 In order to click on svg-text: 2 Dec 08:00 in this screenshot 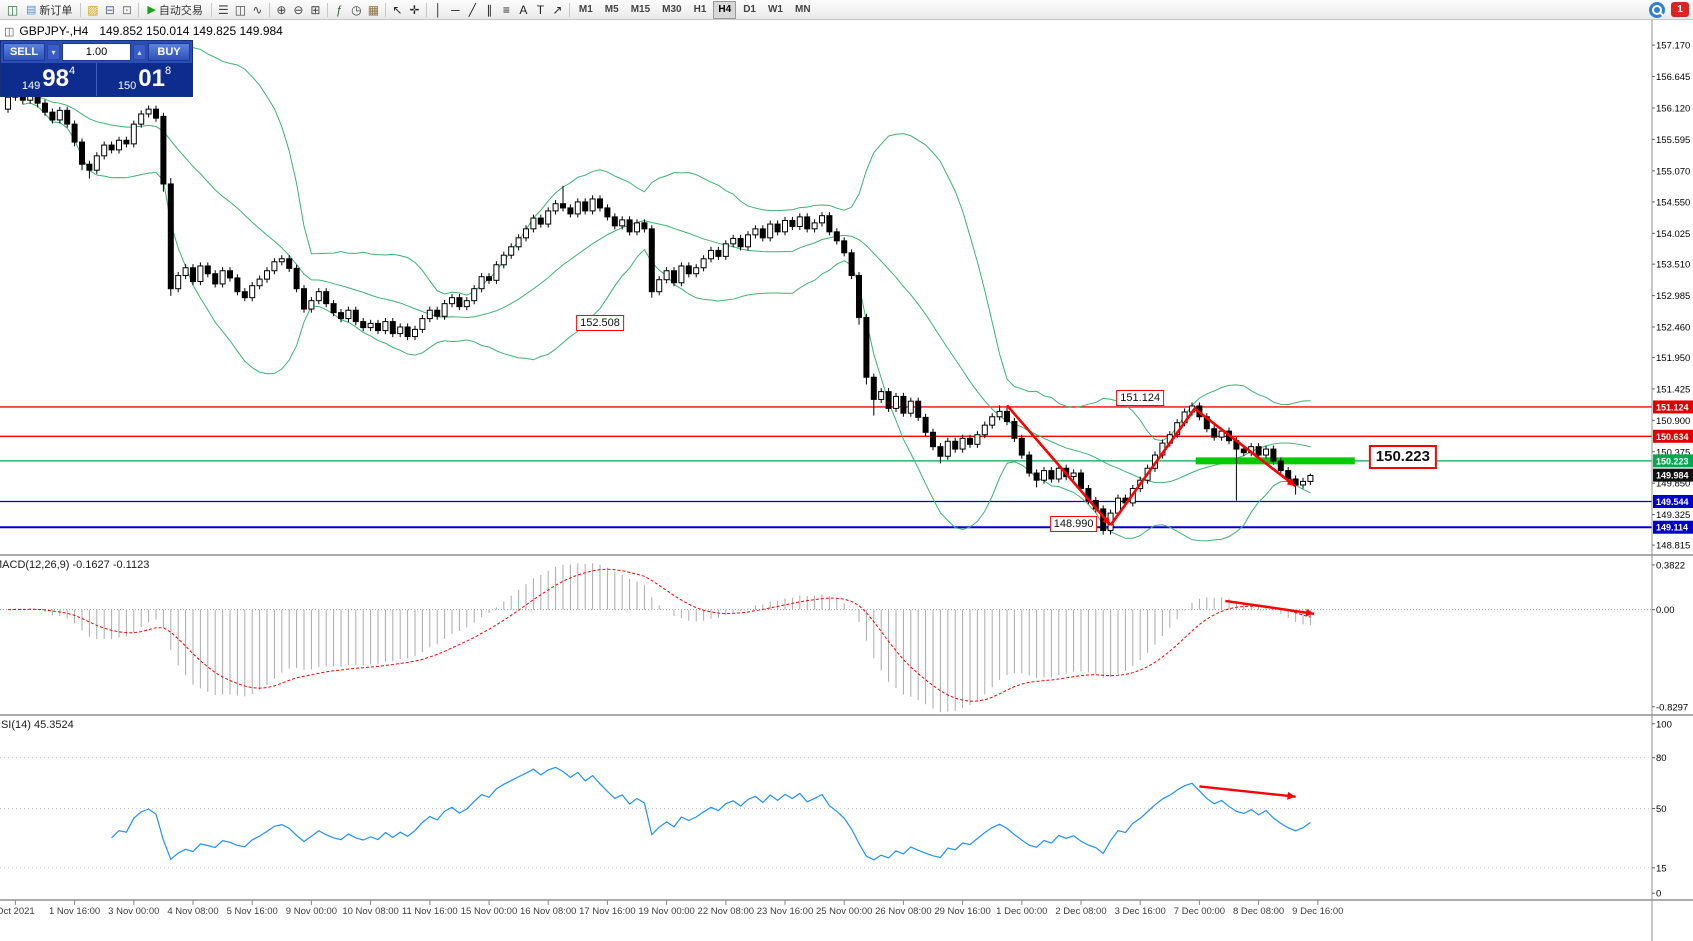, I will do `click(1080, 911)`.